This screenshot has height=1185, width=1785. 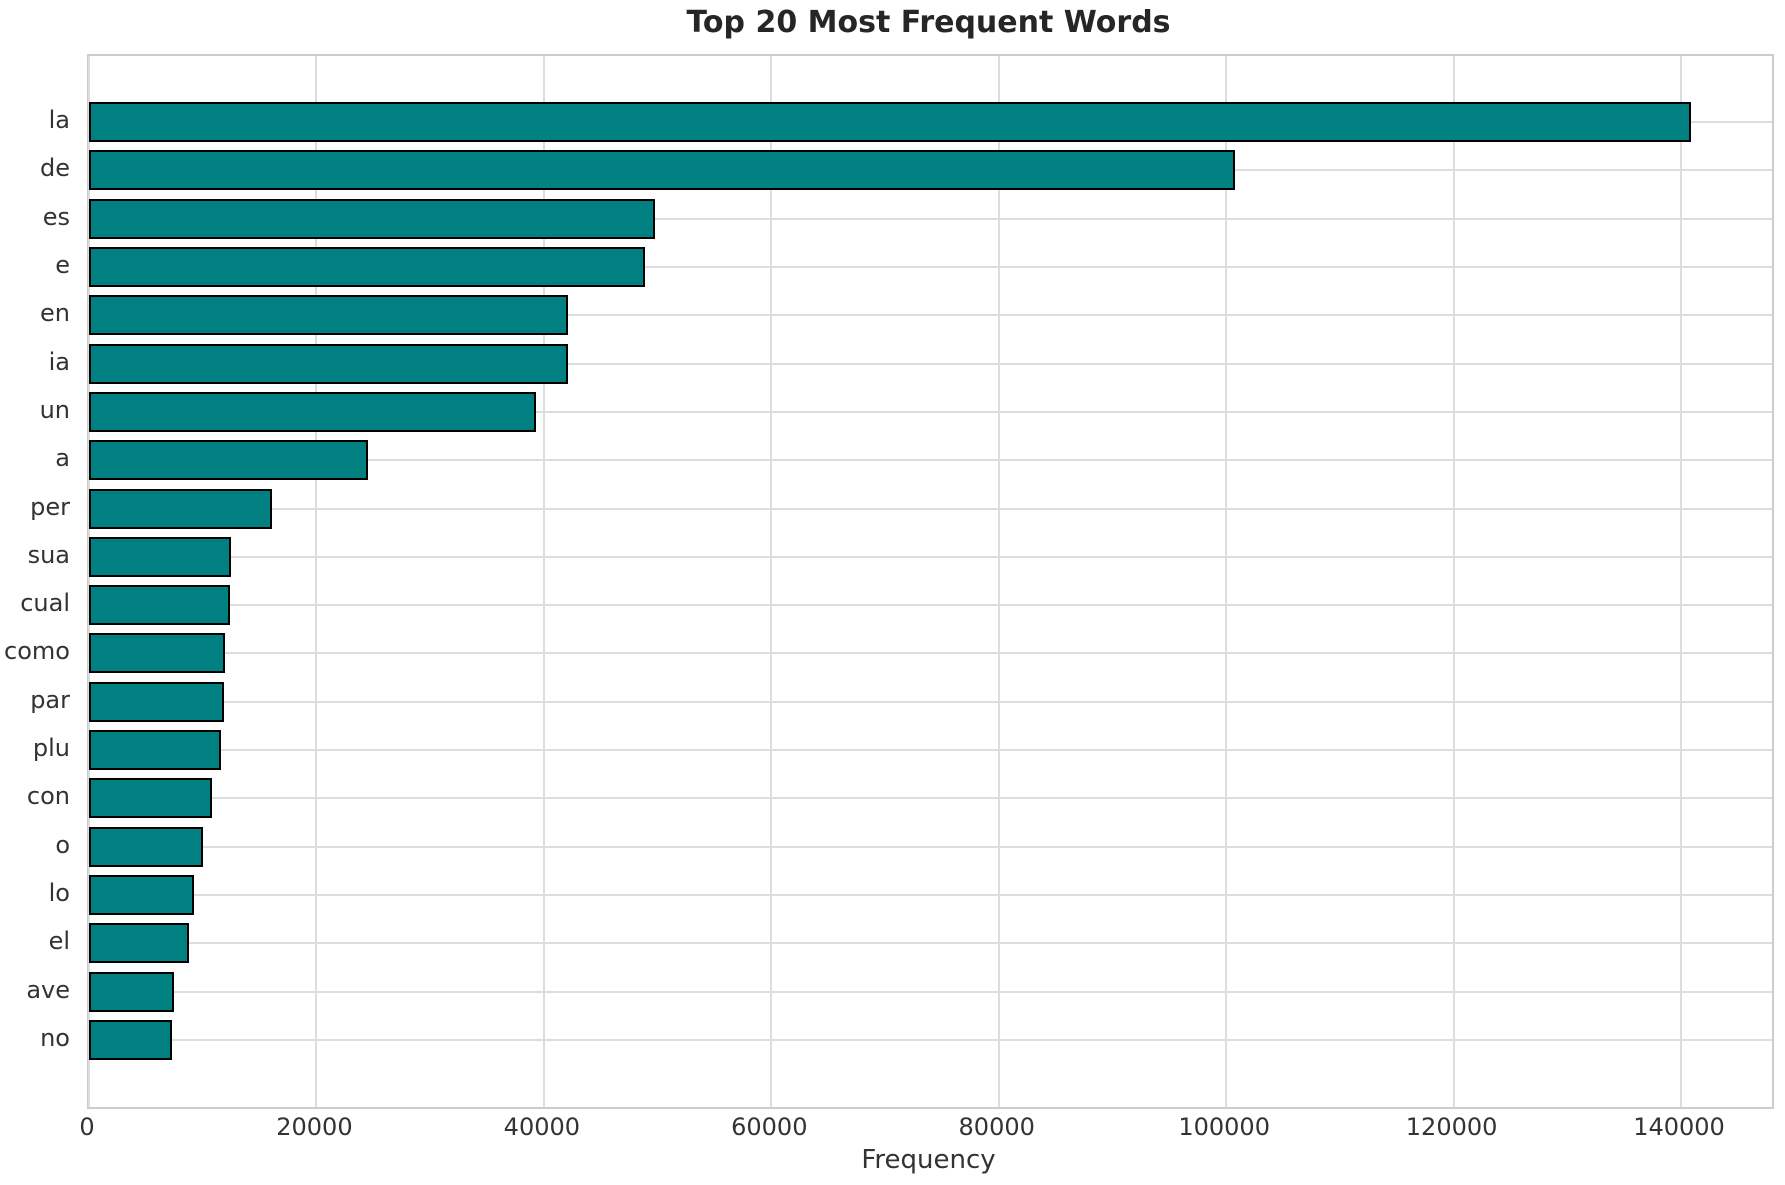 I want to click on y-tick-label-ave: ave, so click(x=48, y=989).